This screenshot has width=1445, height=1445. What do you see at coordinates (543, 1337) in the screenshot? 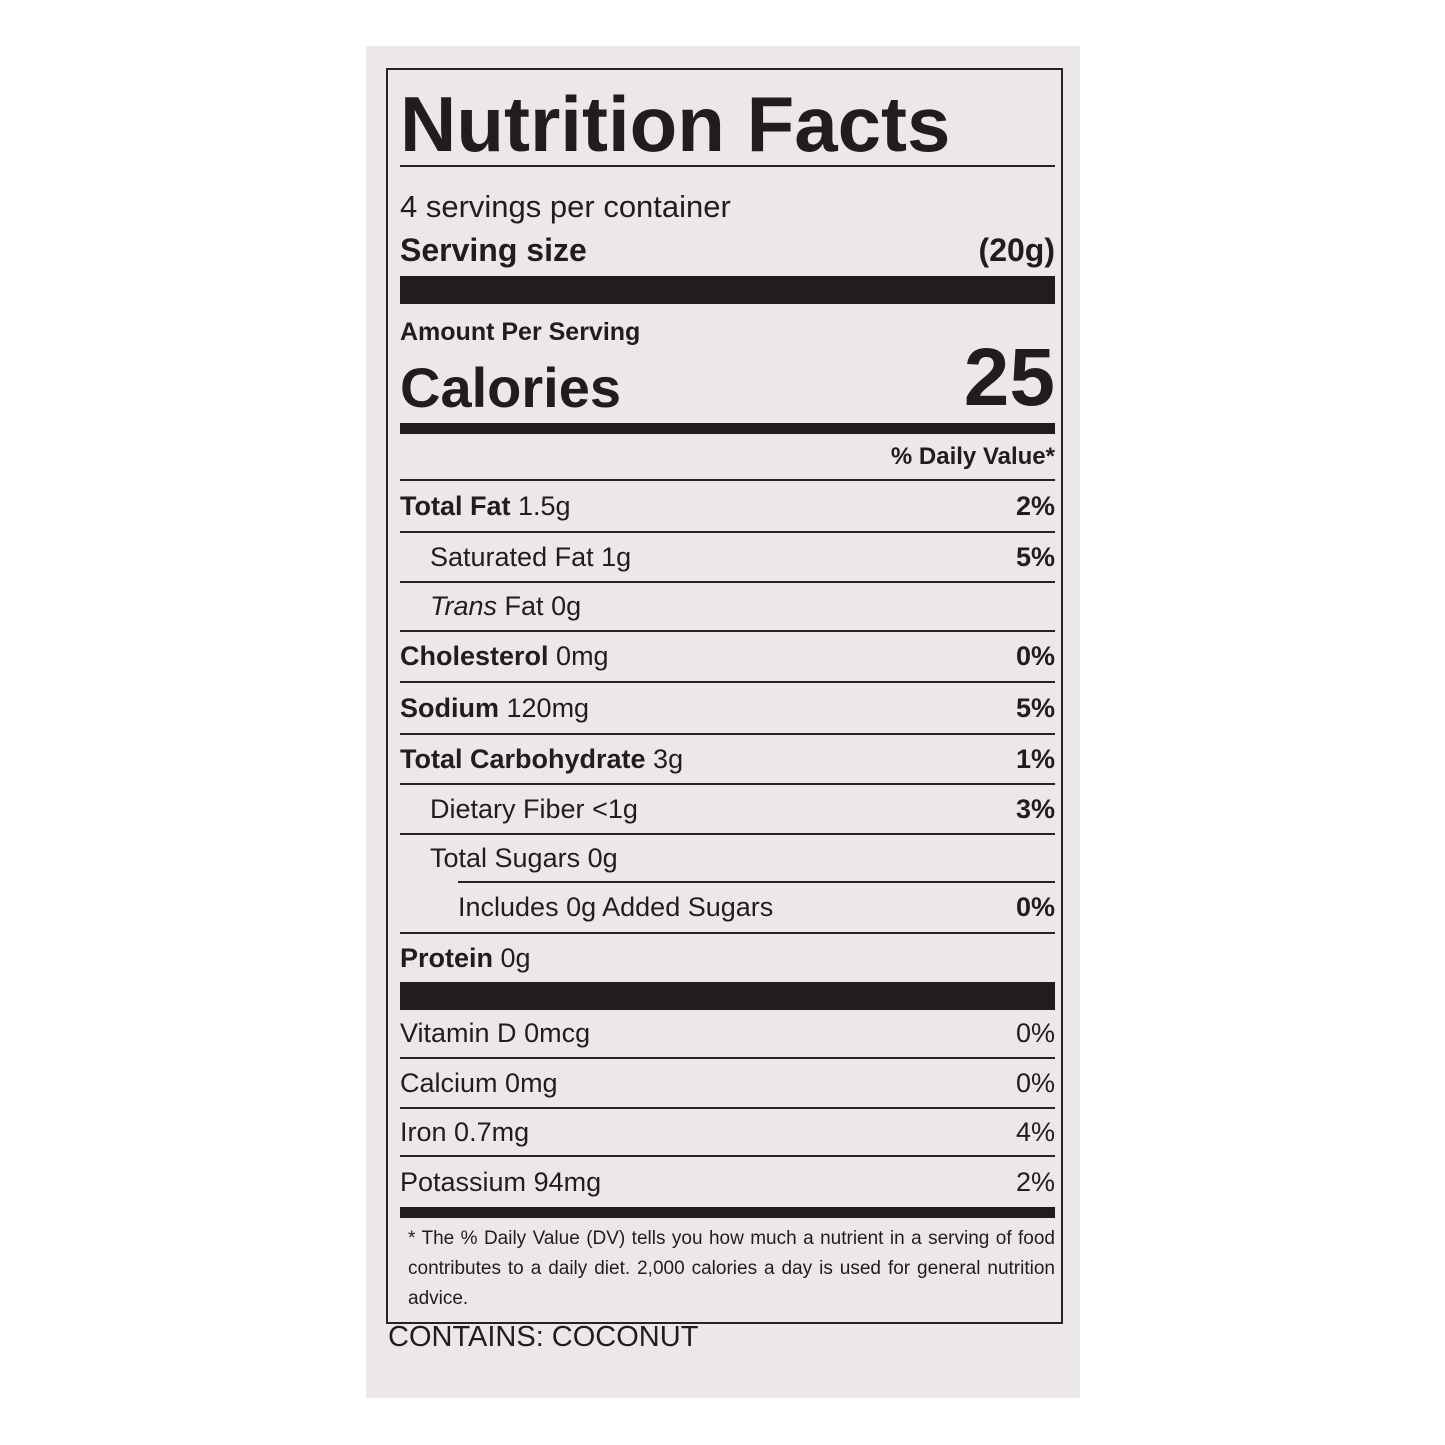
I see `allergen-statement: CONTAINS: COCONUT` at bounding box center [543, 1337].